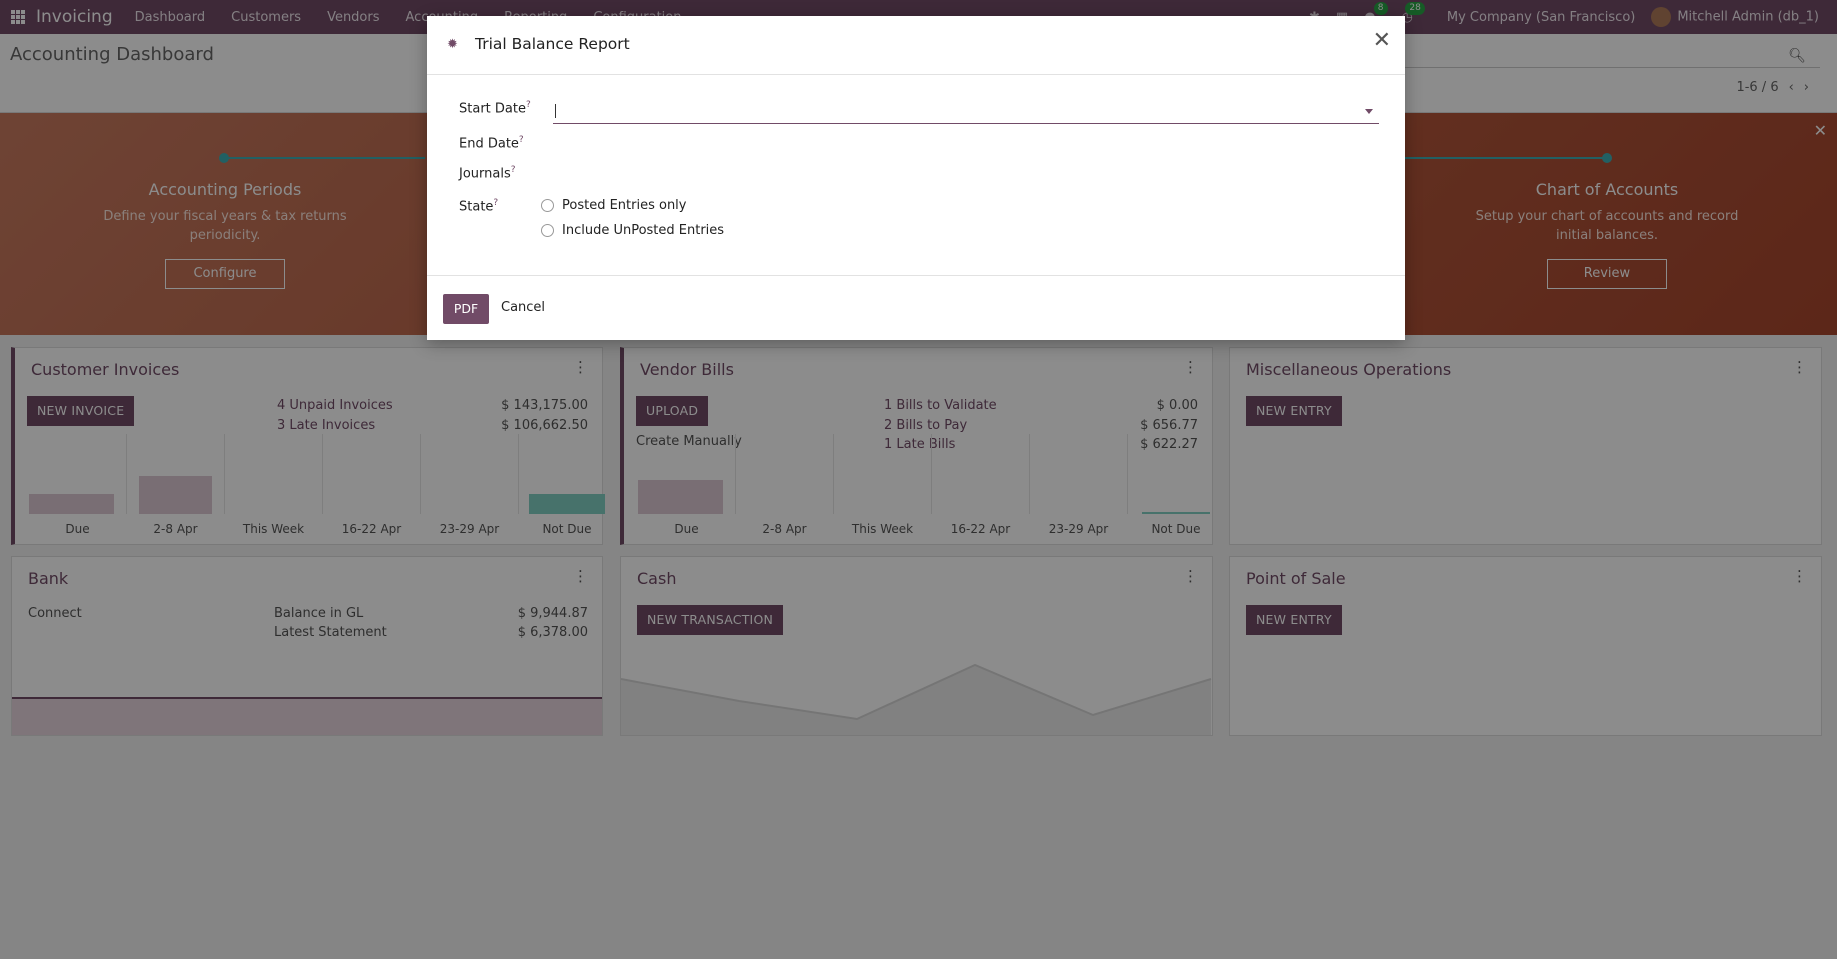 The width and height of the screenshot is (1837, 959). Describe the element at coordinates (920, 444) in the screenshot. I see `late-bills-link: 1 Late Bills` at that location.